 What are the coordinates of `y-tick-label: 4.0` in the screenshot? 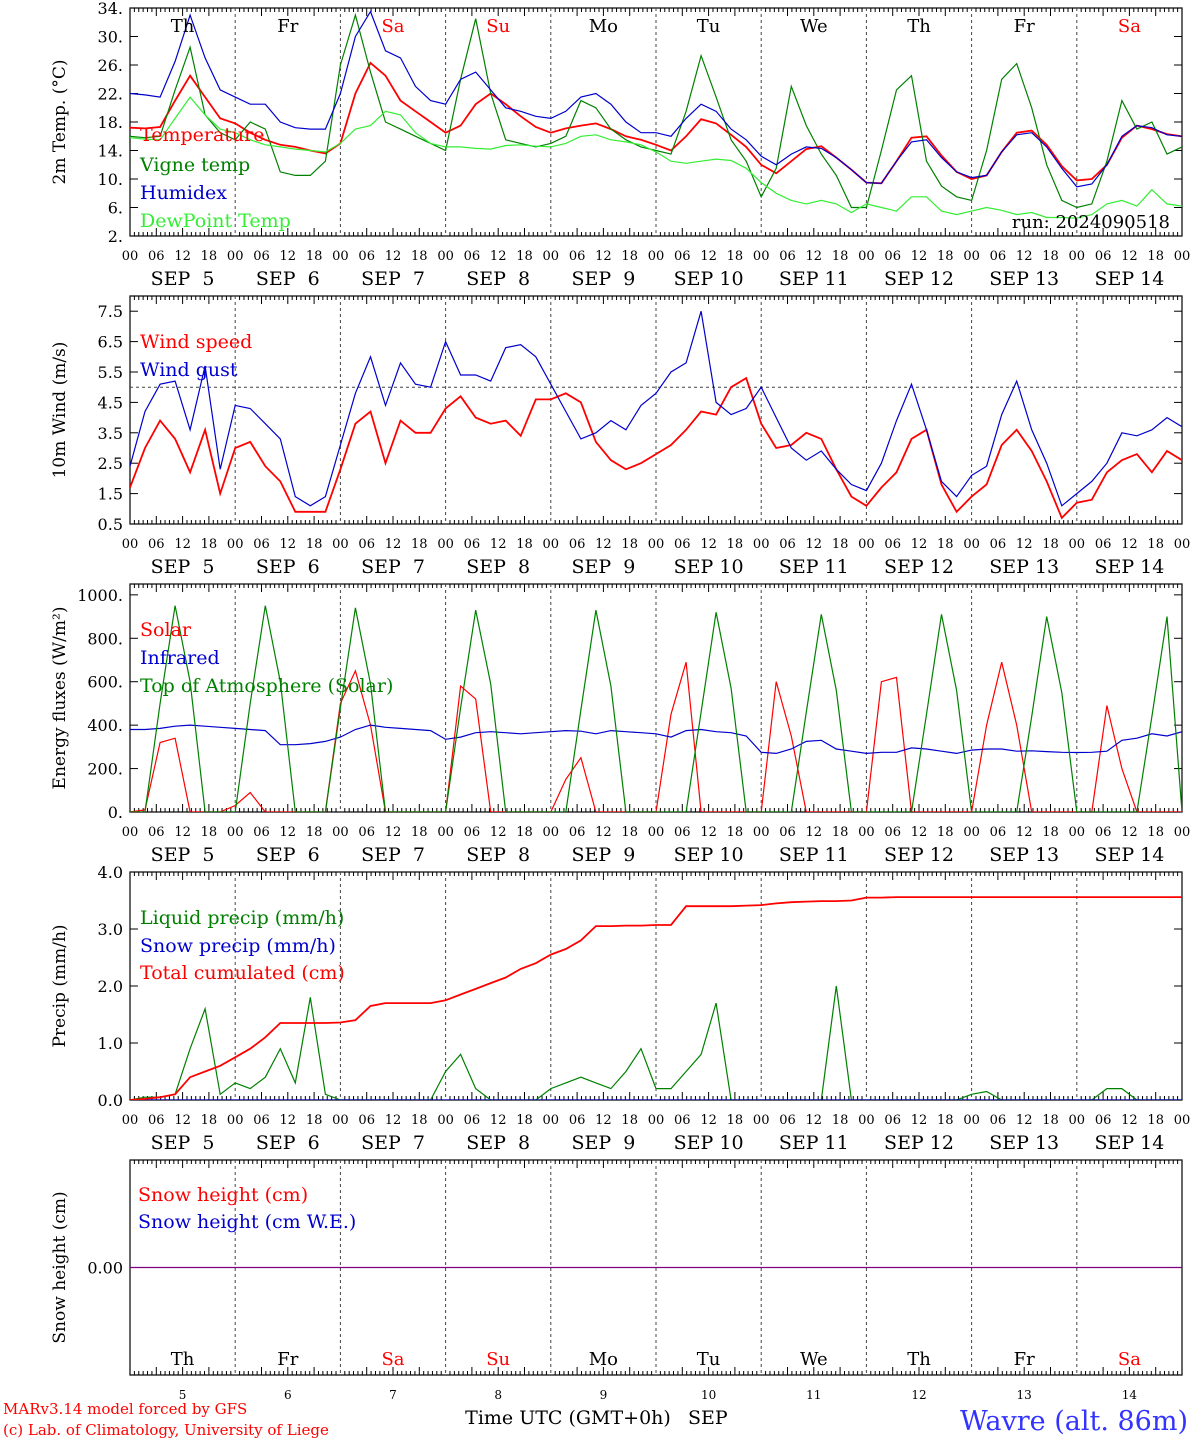 It's located at (110, 872).